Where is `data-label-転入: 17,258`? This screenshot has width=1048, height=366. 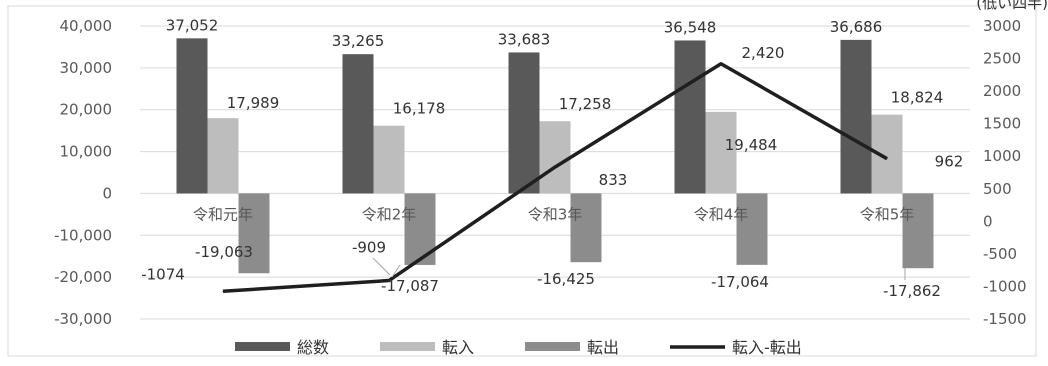
data-label-転入: 17,258 is located at coordinates (585, 104).